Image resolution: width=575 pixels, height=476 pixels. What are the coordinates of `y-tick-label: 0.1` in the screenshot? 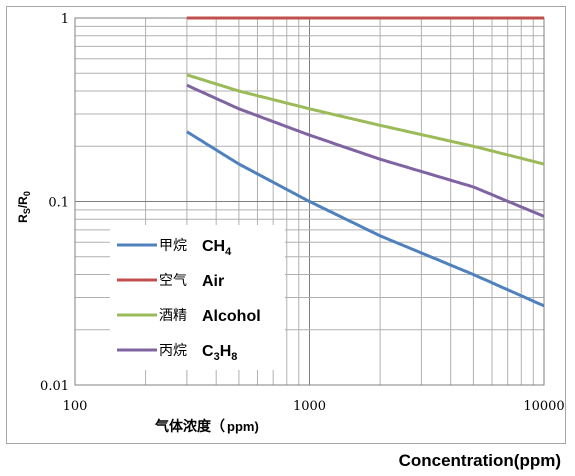 It's located at (58, 203).